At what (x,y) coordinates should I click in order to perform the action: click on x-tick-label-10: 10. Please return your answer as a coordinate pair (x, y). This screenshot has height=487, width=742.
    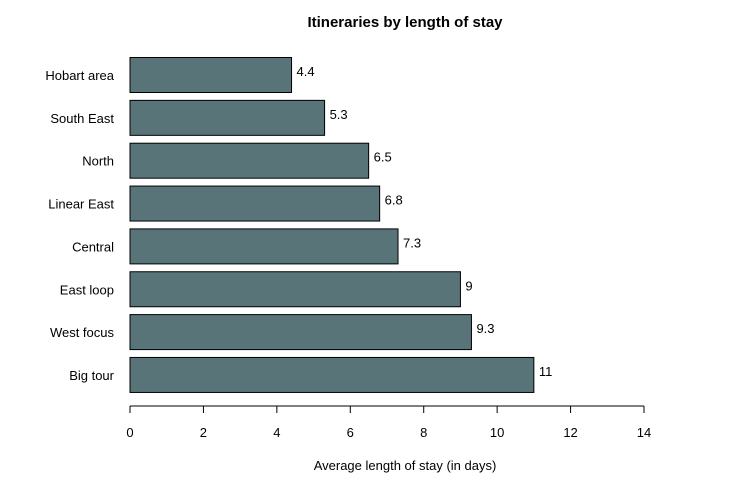
    Looking at the image, I should click on (497, 432).